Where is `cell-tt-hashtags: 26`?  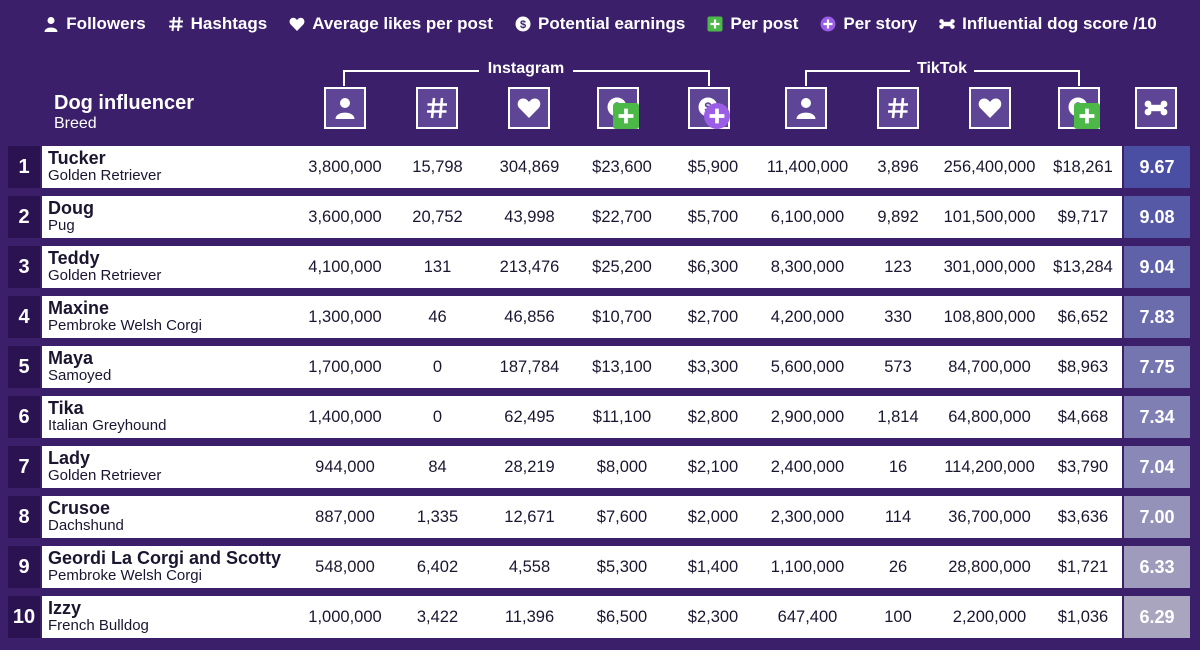
cell-tt-hashtags: 26 is located at coordinates (898, 566).